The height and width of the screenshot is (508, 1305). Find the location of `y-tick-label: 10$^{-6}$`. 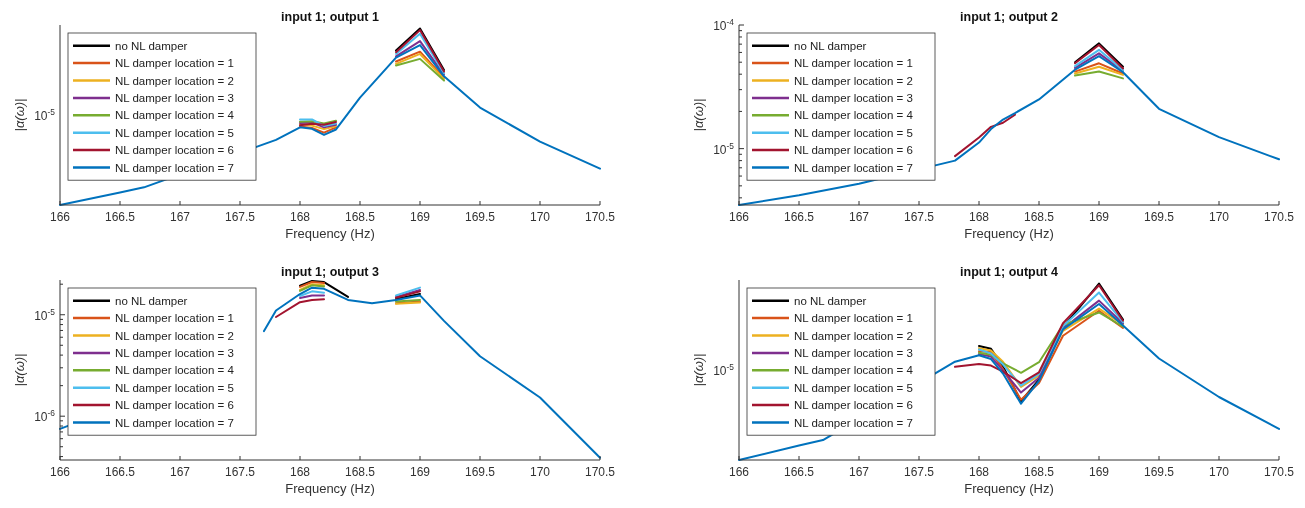

y-tick-label: 10$^{-6}$ is located at coordinates (45, 416).